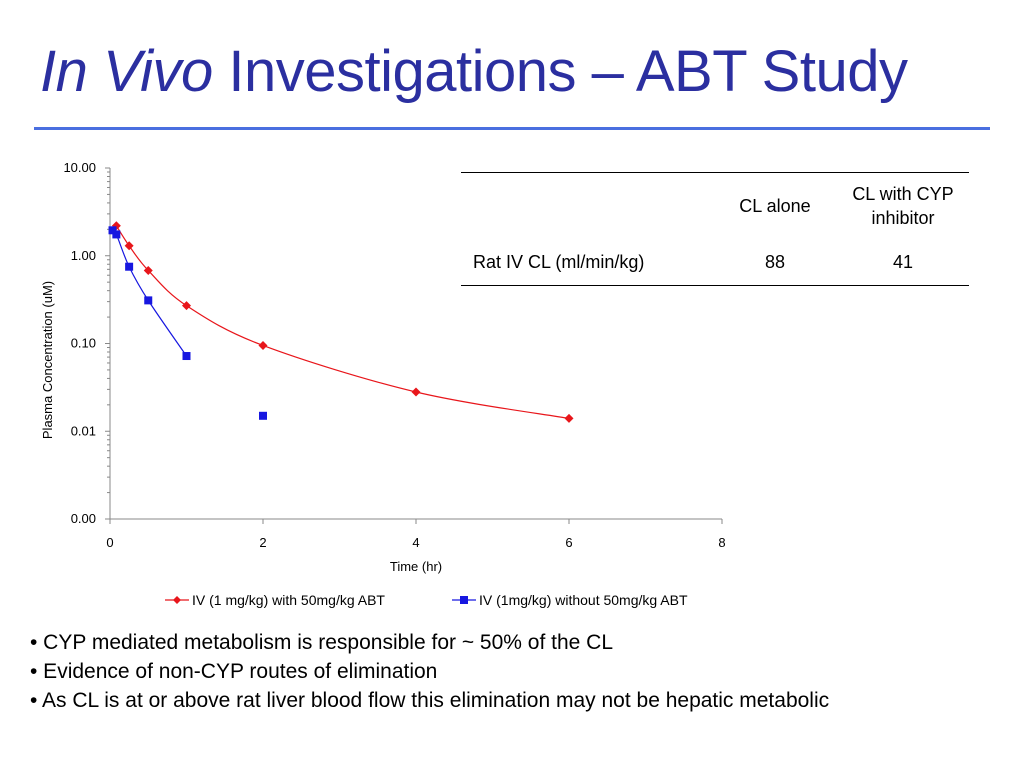 Image resolution: width=1024 pixels, height=768 pixels. Describe the element at coordinates (177, 600) in the screenshot. I see `legend-marker-diamond` at that location.